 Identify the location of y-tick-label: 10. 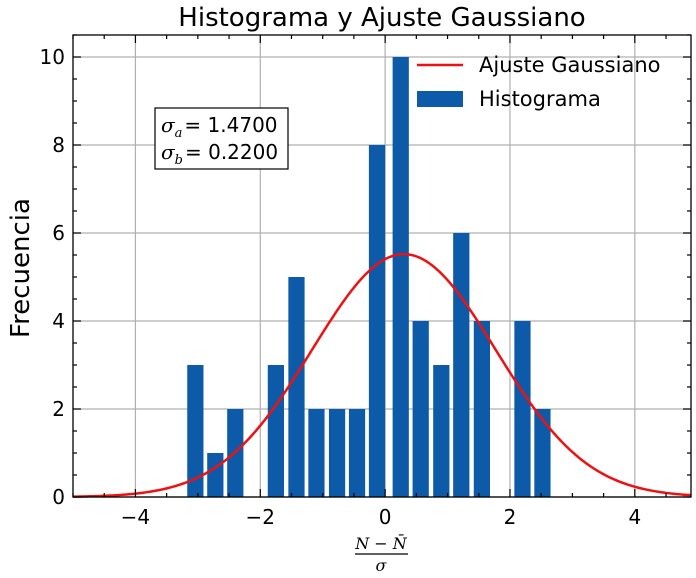
(52, 57).